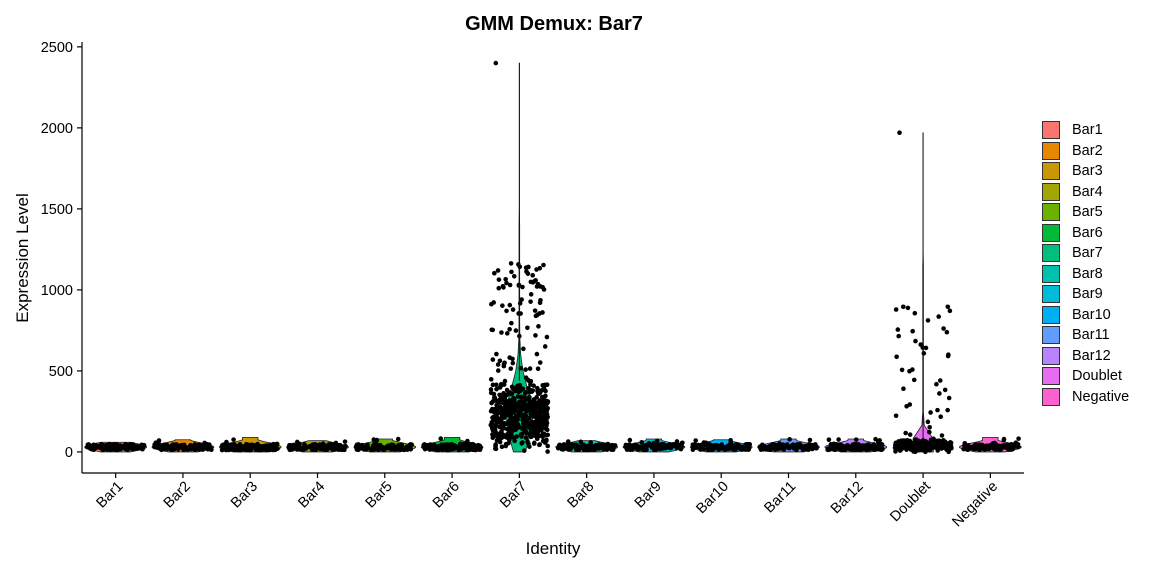 Image resolution: width=1152 pixels, height=576 pixels. Describe the element at coordinates (109, 495) in the screenshot. I see `x-tick-label: Bar1` at that location.